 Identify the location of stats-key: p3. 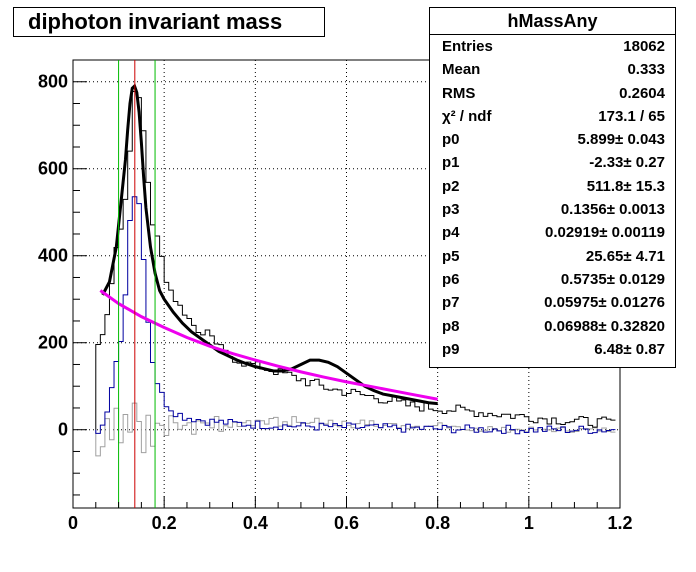
(451, 210).